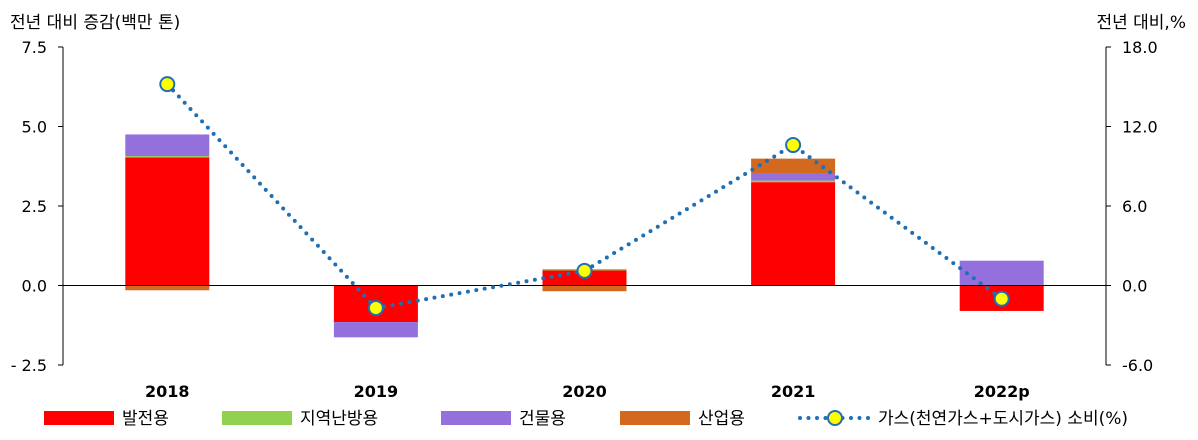  What do you see at coordinates (835, 418) in the screenshot?
I see `legend-line-marker` at bounding box center [835, 418].